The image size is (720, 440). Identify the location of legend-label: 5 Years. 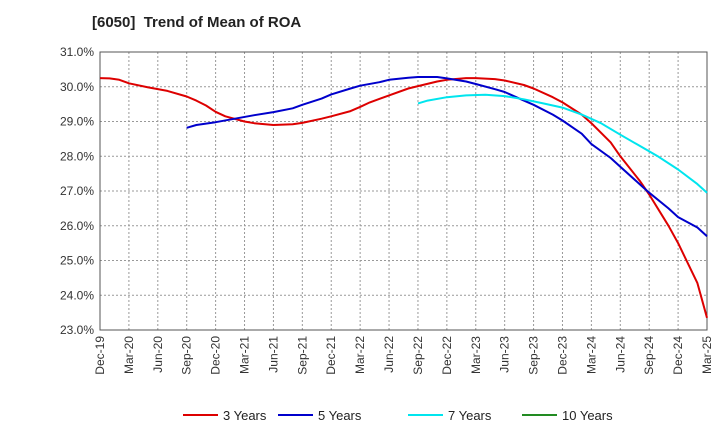
(340, 415).